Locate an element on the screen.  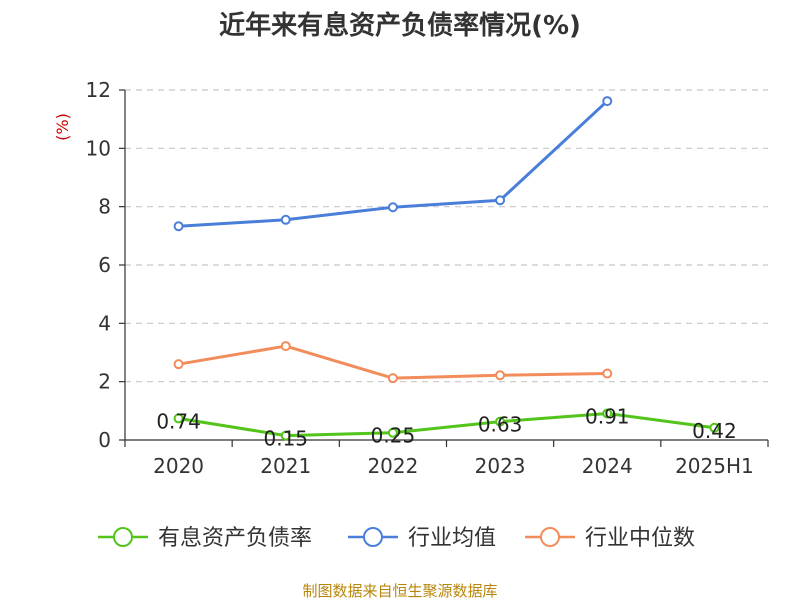
data-label: 0.25 is located at coordinates (393, 436).